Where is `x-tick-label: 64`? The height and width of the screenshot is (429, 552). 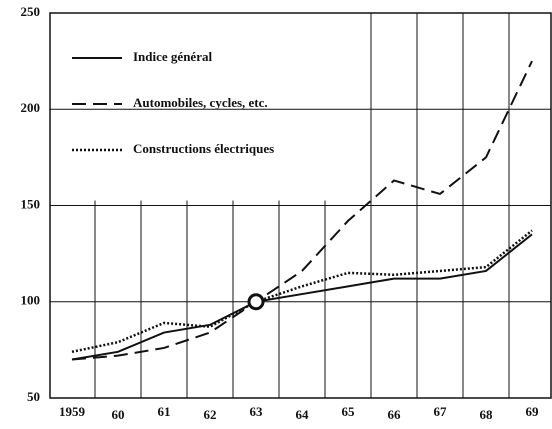
x-tick-label: 64 is located at coordinates (303, 414).